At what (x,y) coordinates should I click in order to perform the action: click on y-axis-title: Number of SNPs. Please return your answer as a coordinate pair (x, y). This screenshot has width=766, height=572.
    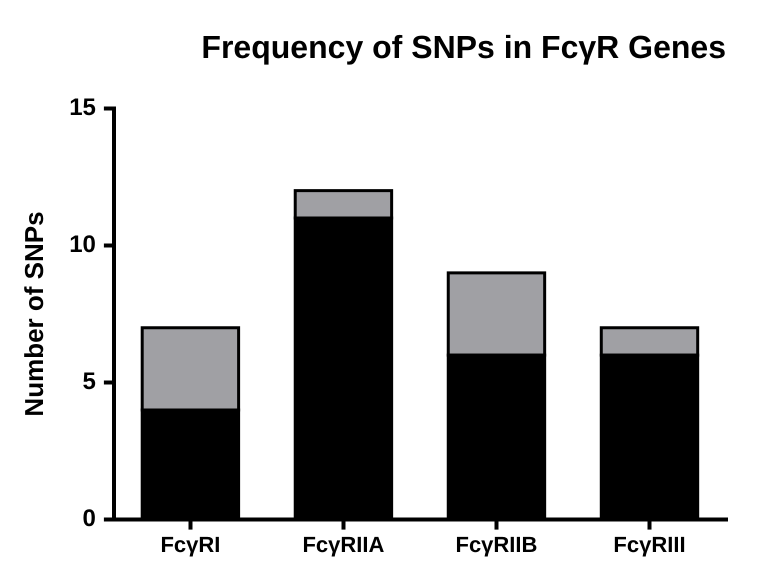
    Looking at the image, I should click on (33, 314).